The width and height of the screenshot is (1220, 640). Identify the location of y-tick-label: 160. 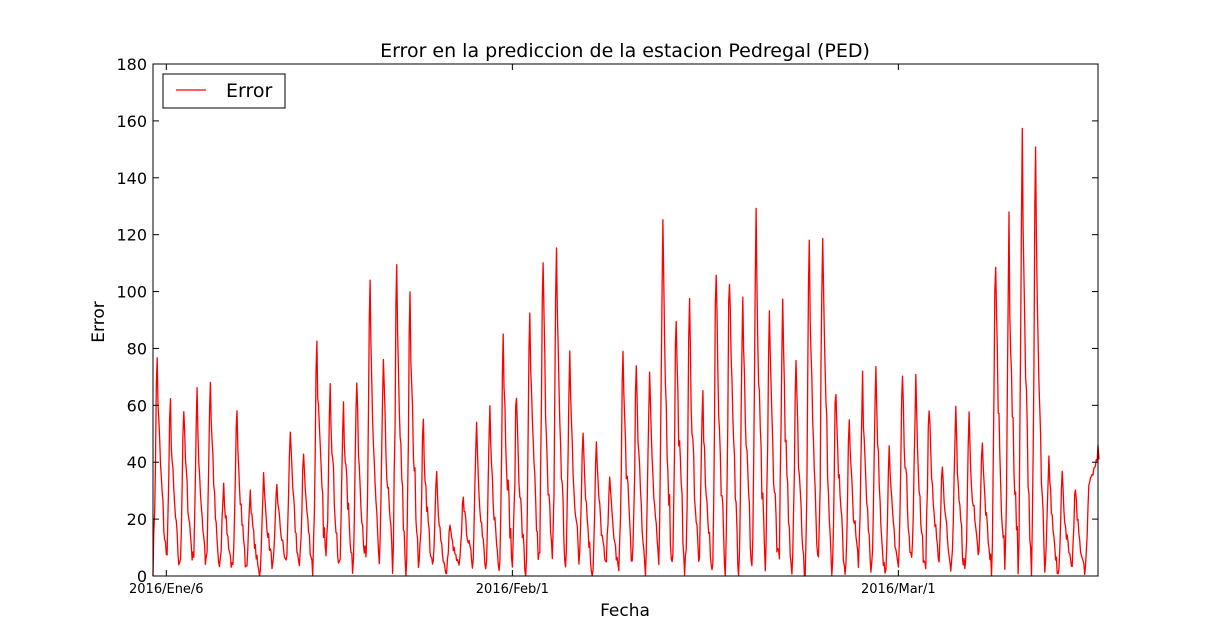
(131, 121).